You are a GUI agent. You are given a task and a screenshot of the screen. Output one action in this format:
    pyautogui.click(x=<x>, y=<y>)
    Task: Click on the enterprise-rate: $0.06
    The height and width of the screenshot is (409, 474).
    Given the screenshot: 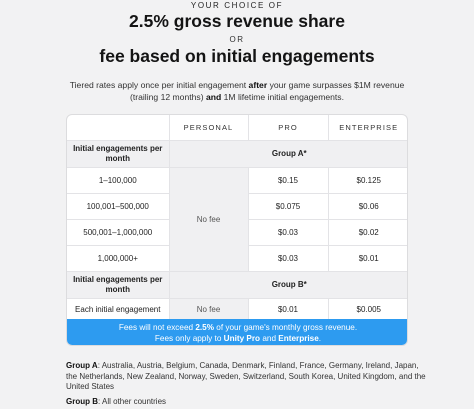 What is the action you would take?
    pyautogui.click(x=367, y=206)
    